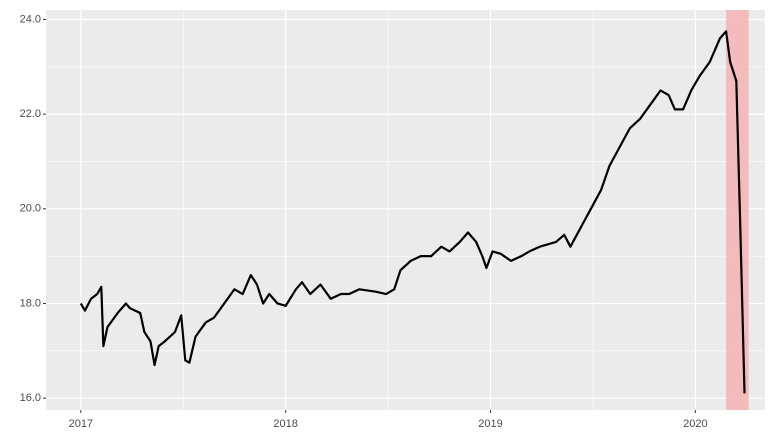  What do you see at coordinates (737, 210) in the screenshot?
I see `shaded-region` at bounding box center [737, 210].